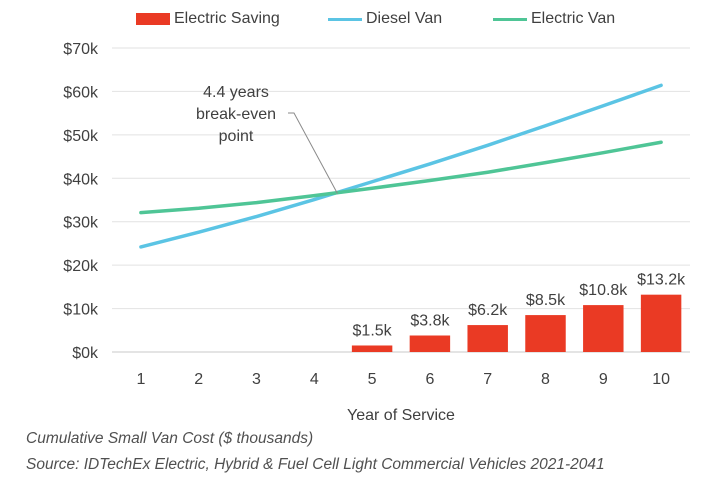 The image size is (709, 482). What do you see at coordinates (153, 19) in the screenshot?
I see `legend-swatch-electric-saving` at bounding box center [153, 19].